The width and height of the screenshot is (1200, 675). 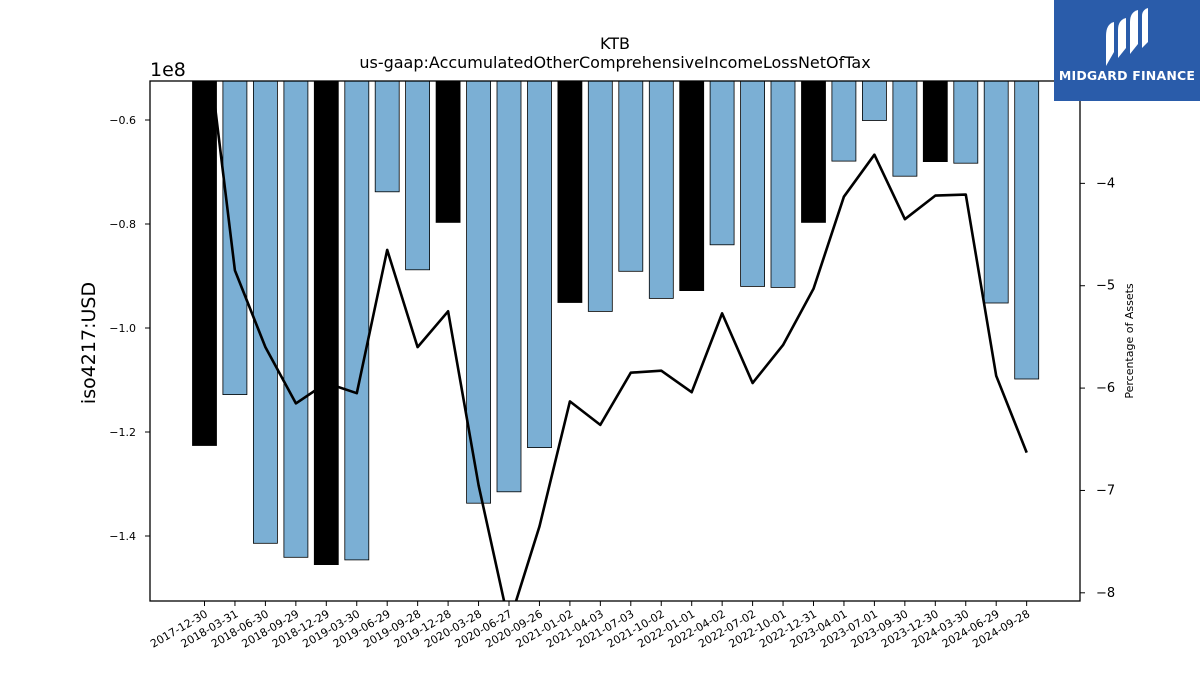 What do you see at coordinates (1105, 490) in the screenshot?
I see `y2-tick-label: −7` at bounding box center [1105, 490].